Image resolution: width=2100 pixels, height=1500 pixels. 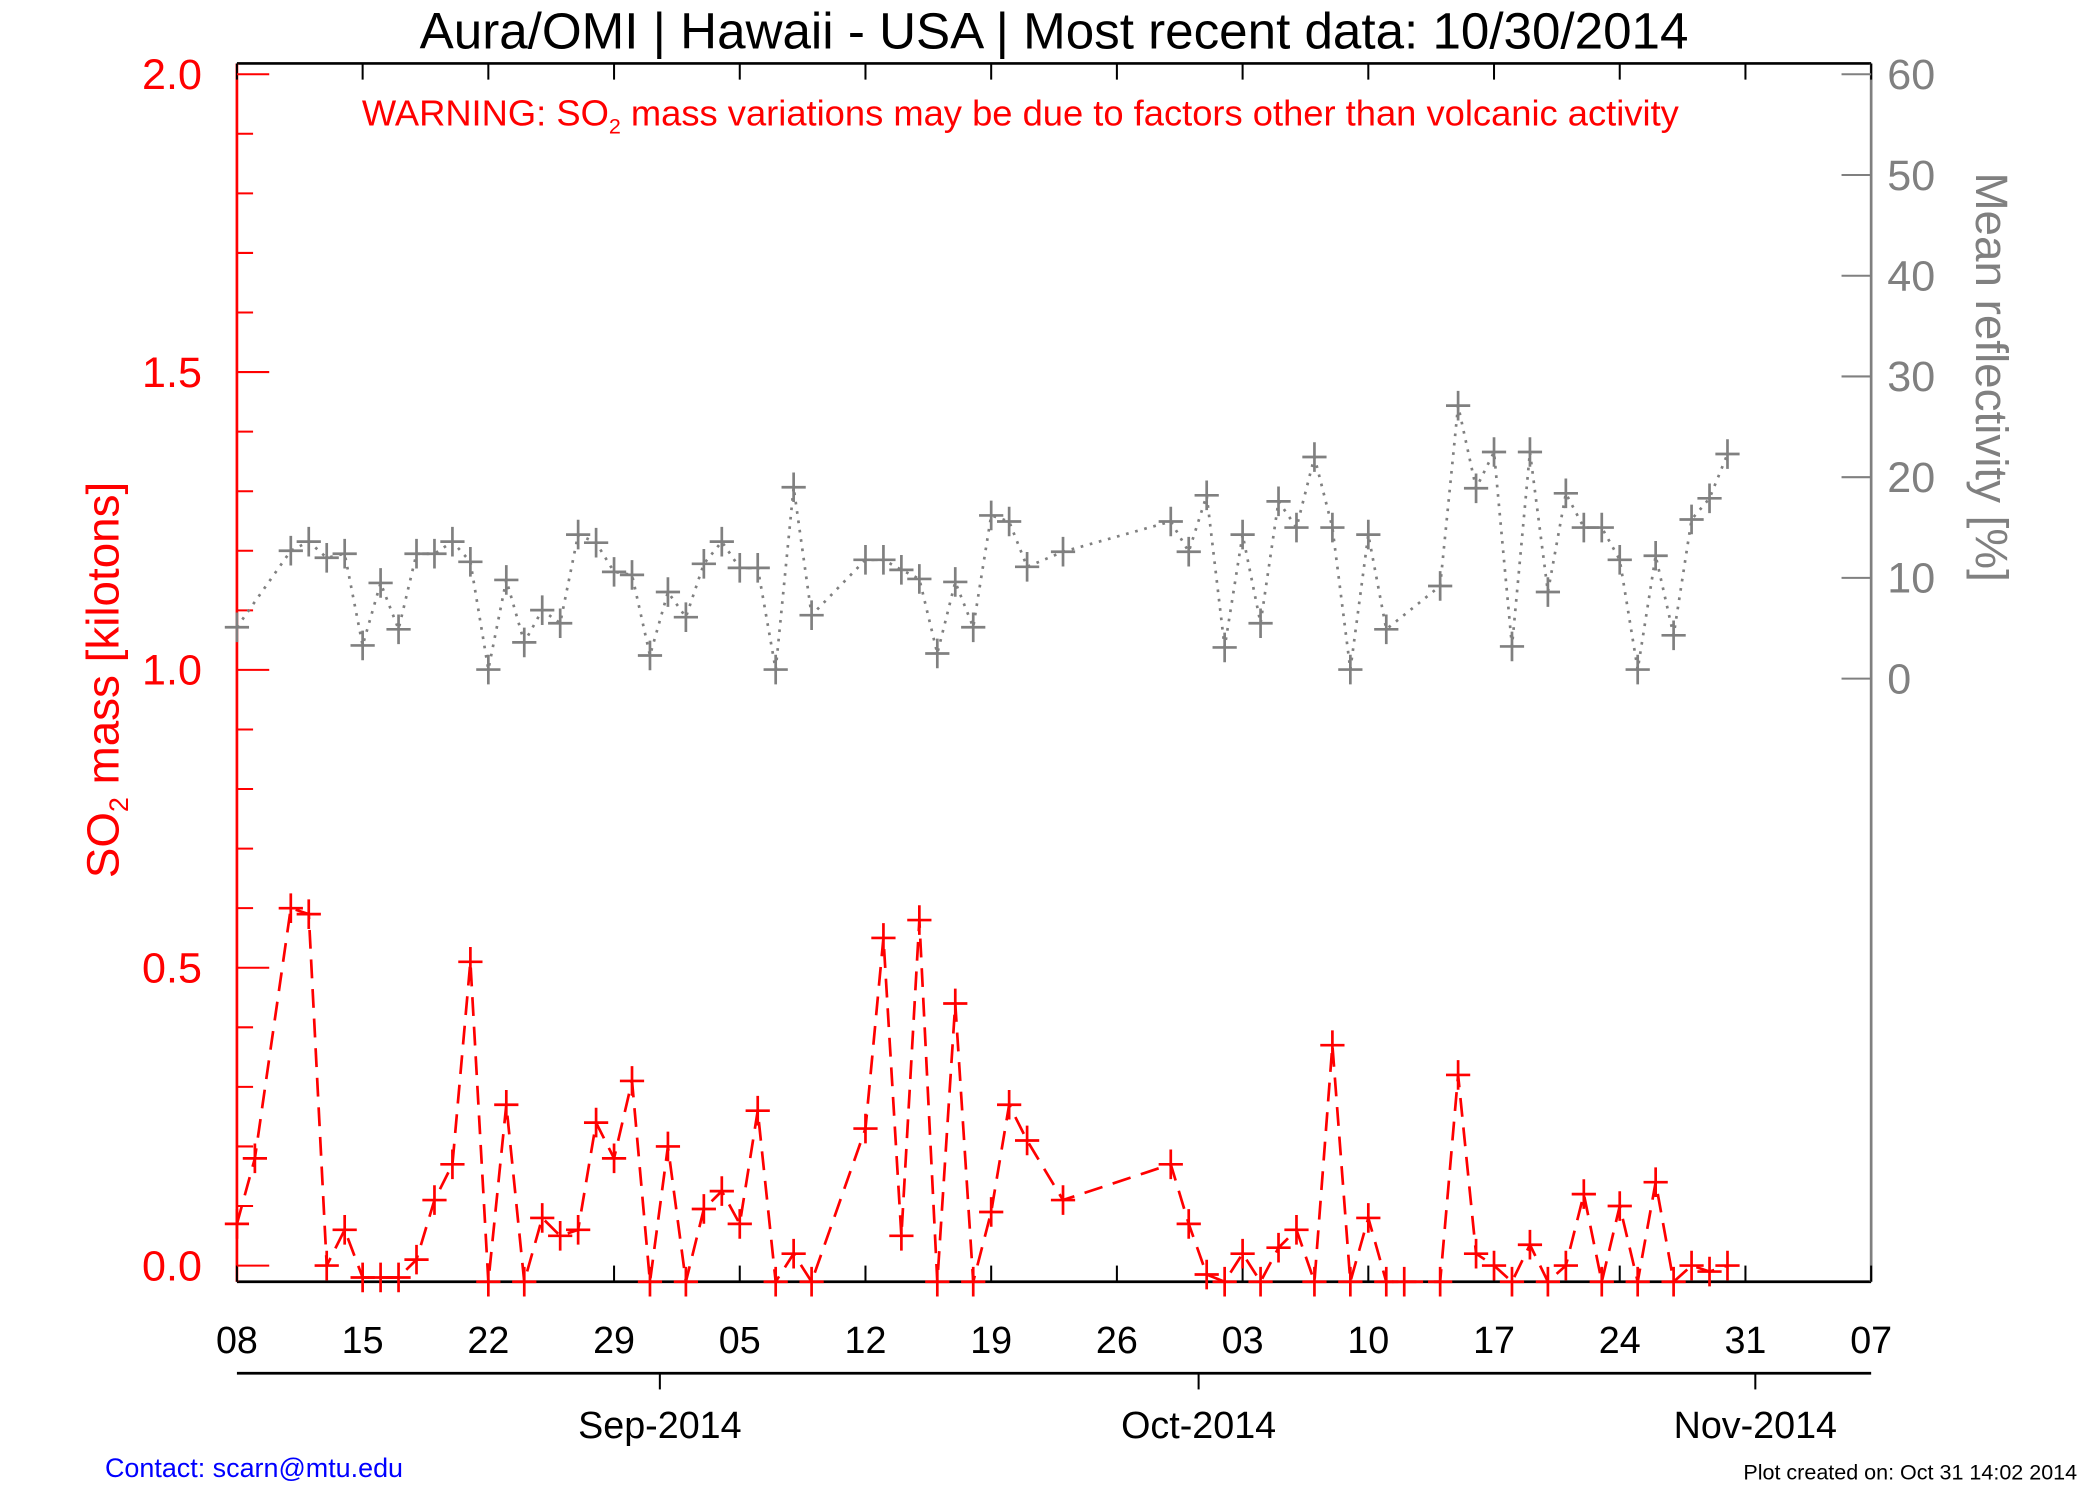 What do you see at coordinates (1871, 1340) in the screenshot?
I see `x-tick-label: 07` at bounding box center [1871, 1340].